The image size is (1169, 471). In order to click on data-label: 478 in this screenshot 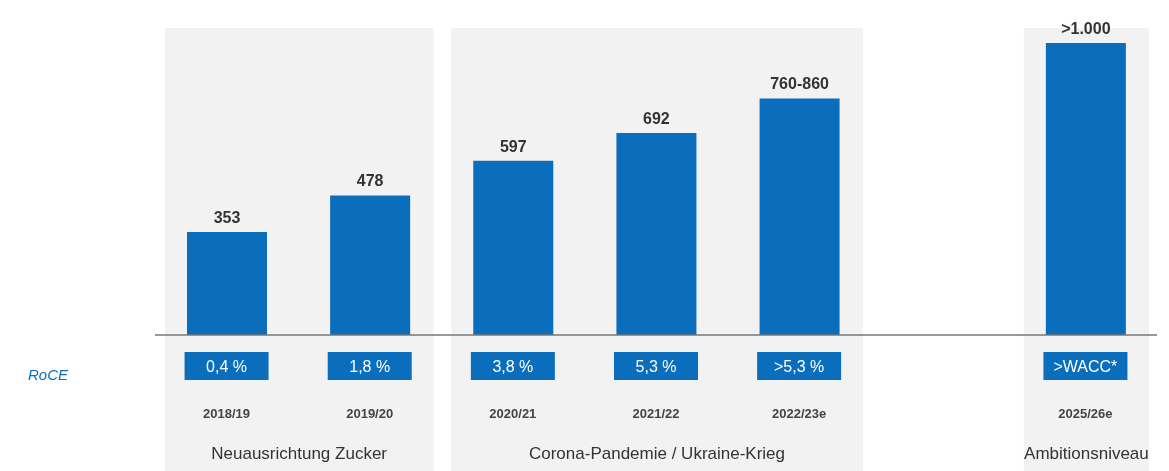, I will do `click(370, 181)`.